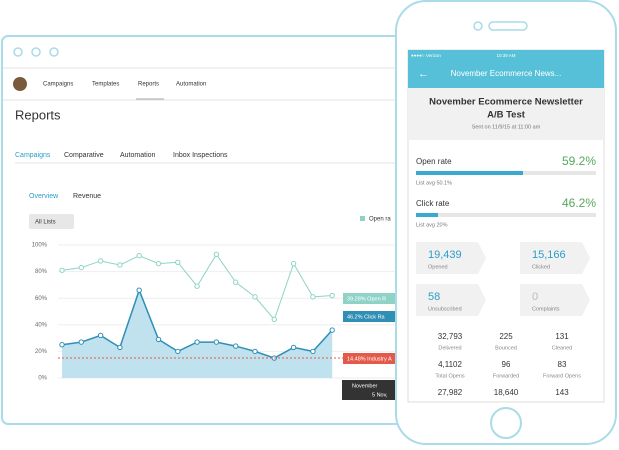 The image size is (619, 450). I want to click on rate-avg: List avg 50.1%, so click(434, 183).